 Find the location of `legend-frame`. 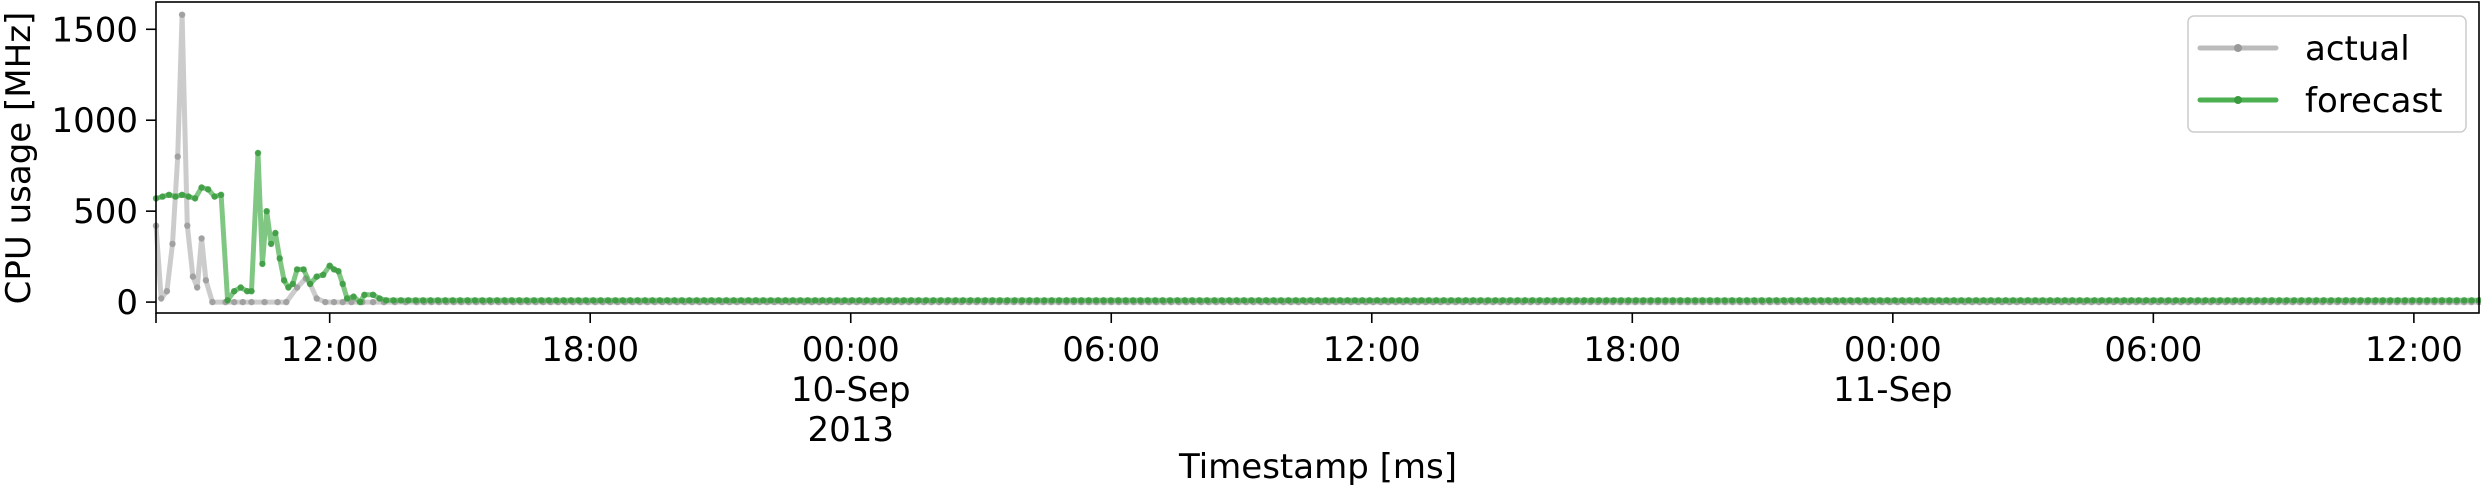

legend-frame is located at coordinates (2327, 74).